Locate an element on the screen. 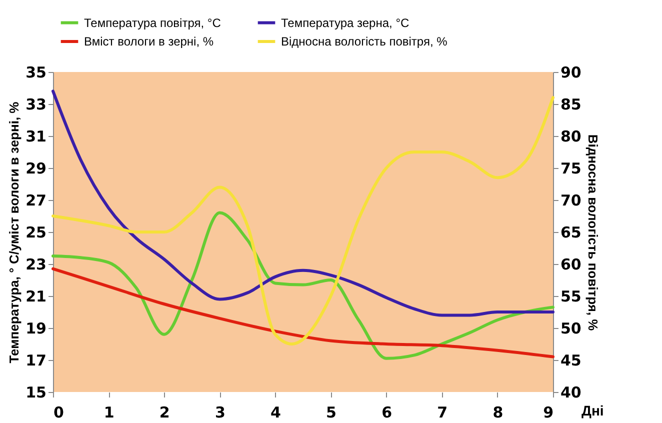 The height and width of the screenshot is (423, 662). legend-label: Температура повітря, °C is located at coordinates (153, 23).